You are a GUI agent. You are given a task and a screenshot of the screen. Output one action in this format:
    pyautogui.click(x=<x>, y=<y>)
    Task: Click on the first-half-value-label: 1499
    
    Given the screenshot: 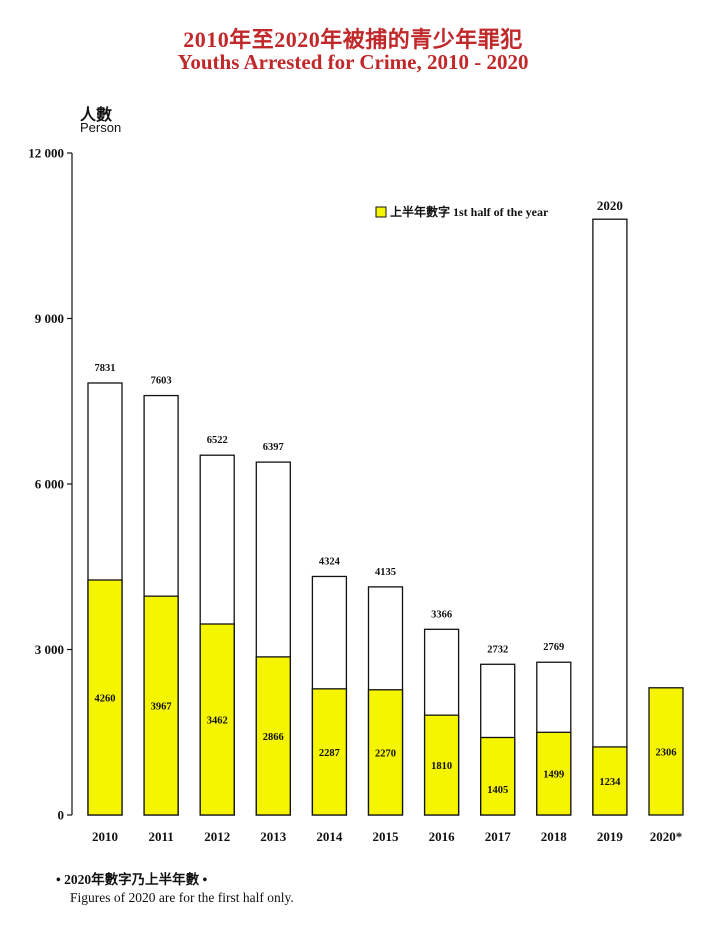 What is the action you would take?
    pyautogui.click(x=553, y=775)
    